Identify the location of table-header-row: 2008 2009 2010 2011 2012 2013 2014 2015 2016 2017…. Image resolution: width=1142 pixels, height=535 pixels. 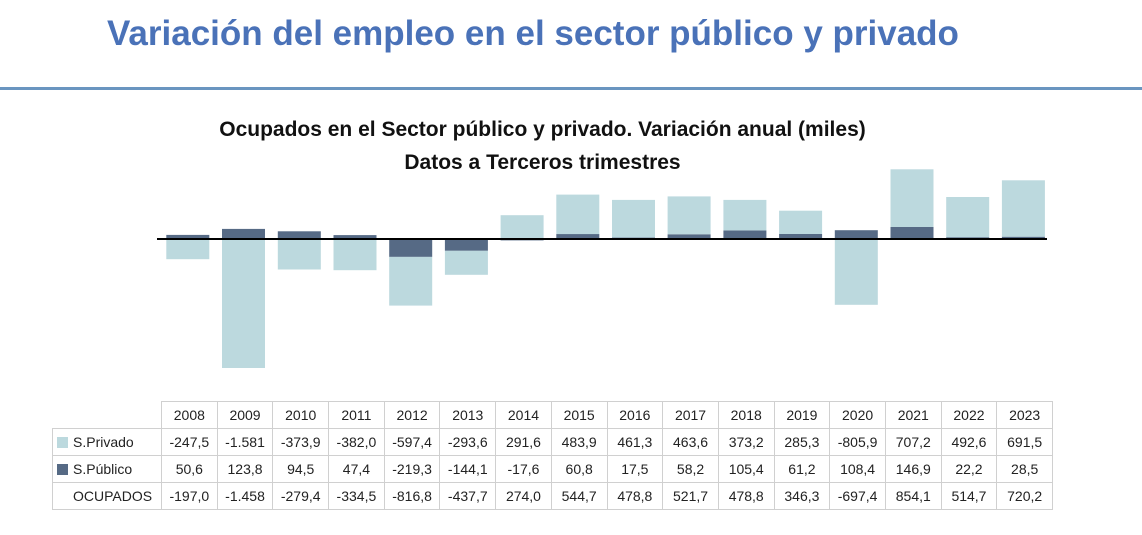
(552, 415).